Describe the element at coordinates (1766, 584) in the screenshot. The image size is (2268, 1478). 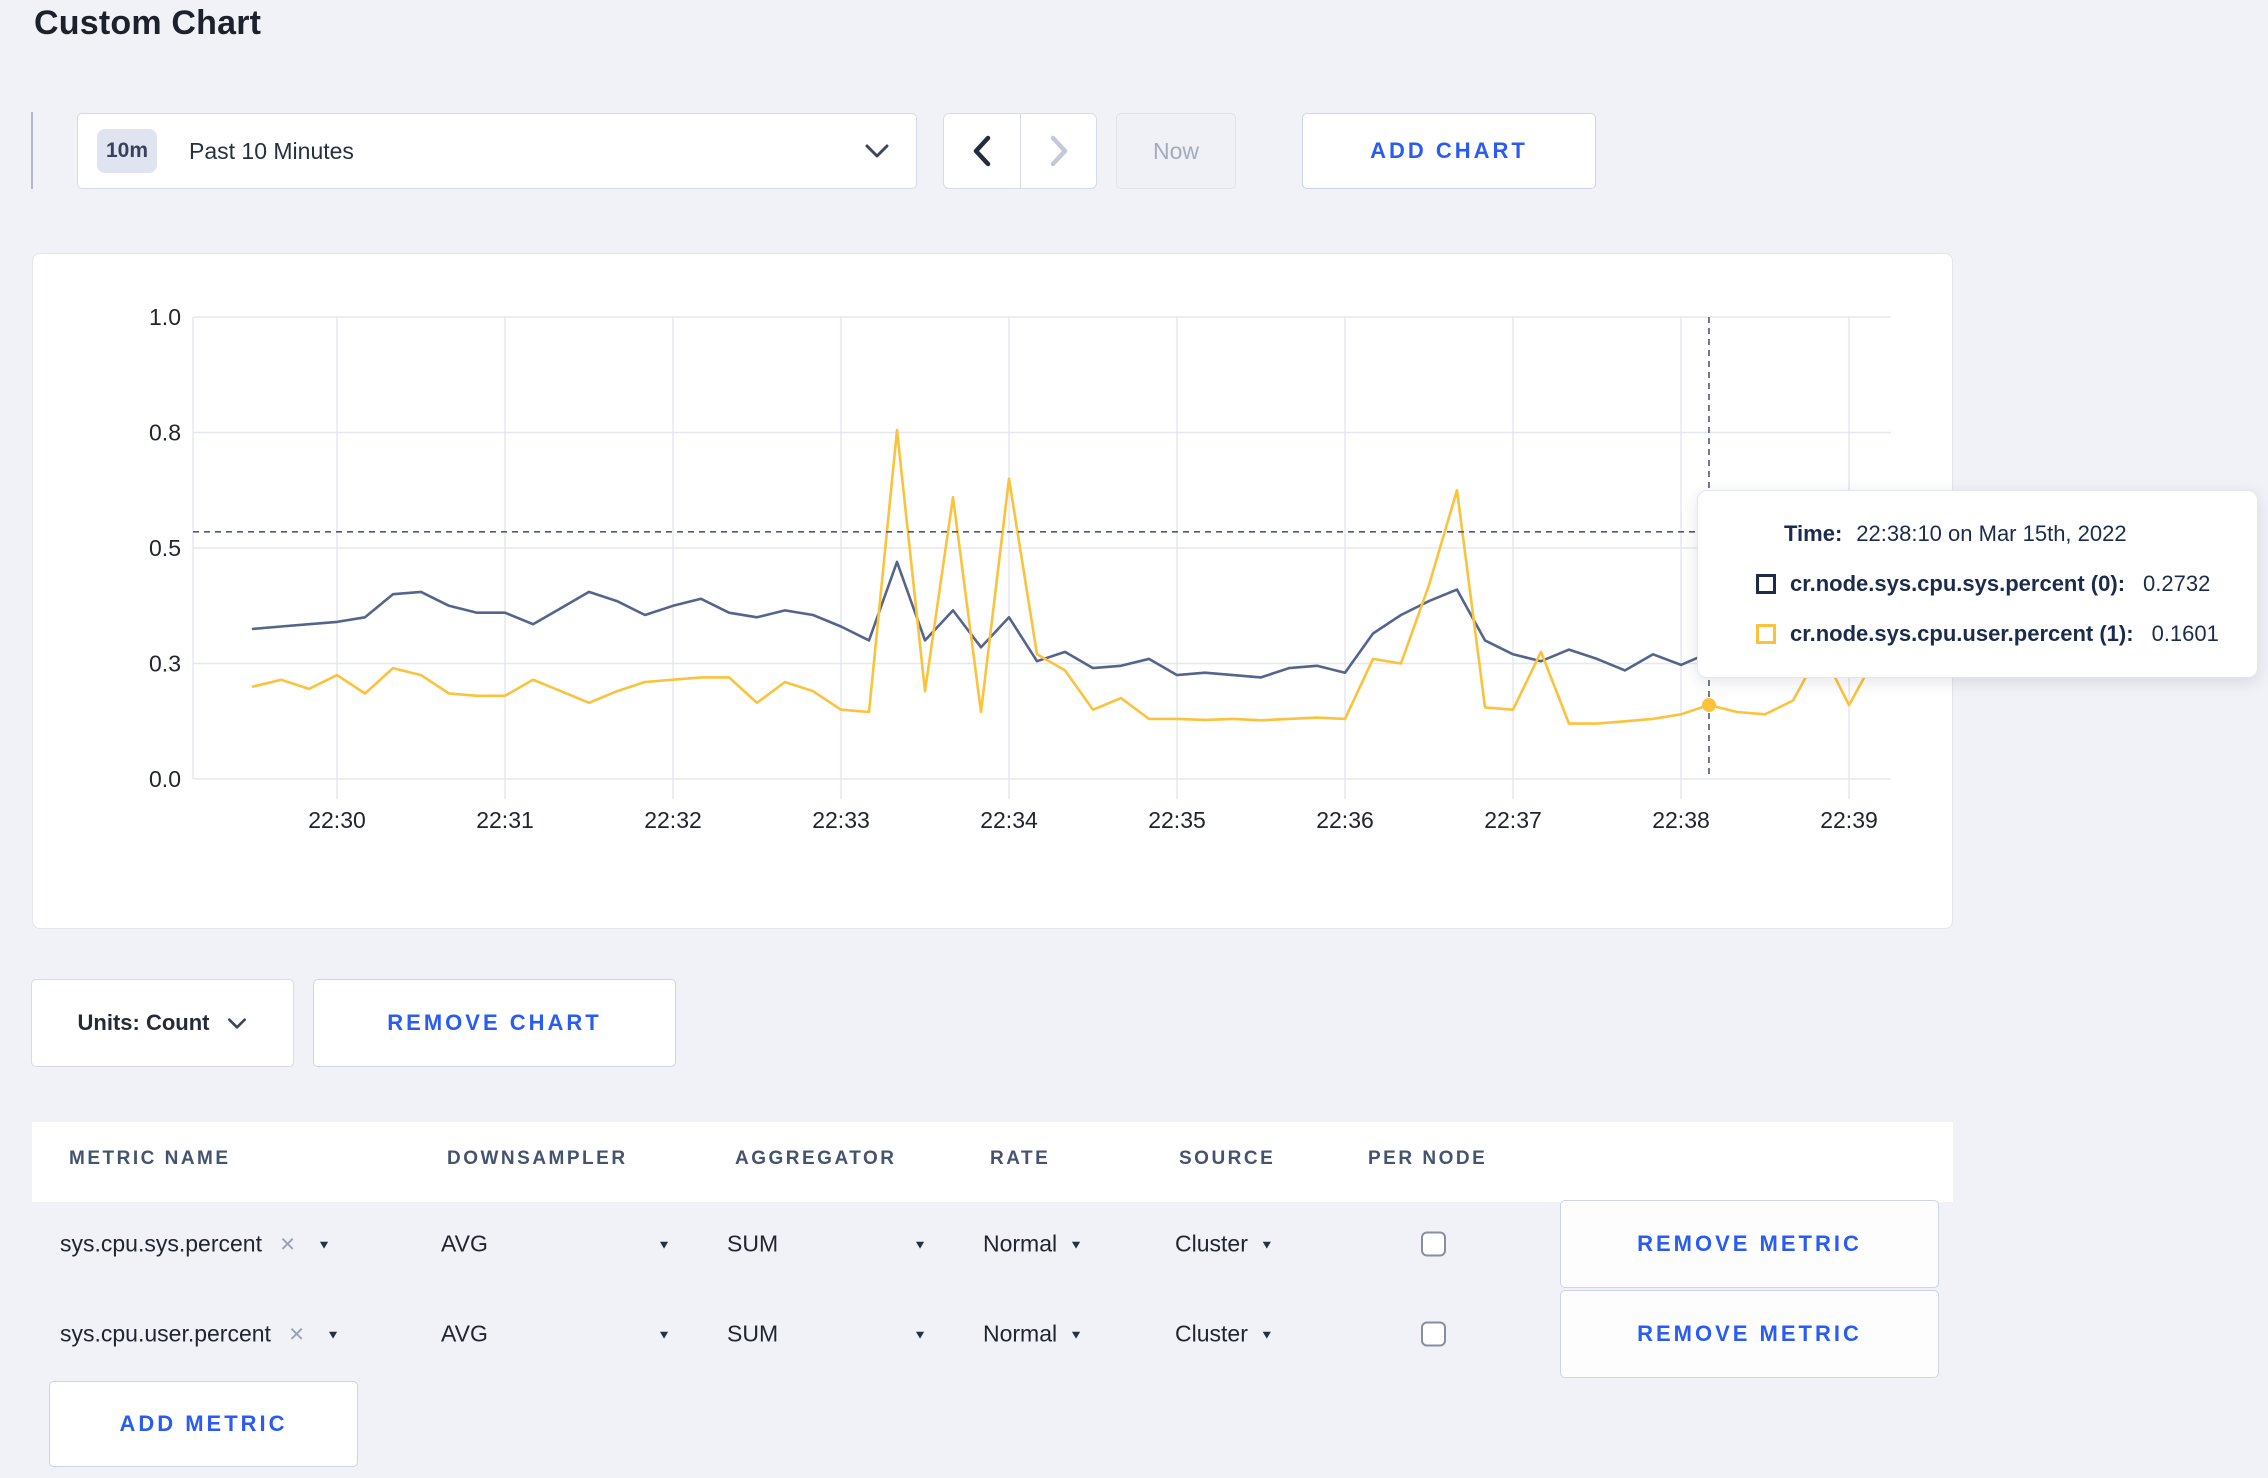
I see `sys-series-swatch-icon` at that location.